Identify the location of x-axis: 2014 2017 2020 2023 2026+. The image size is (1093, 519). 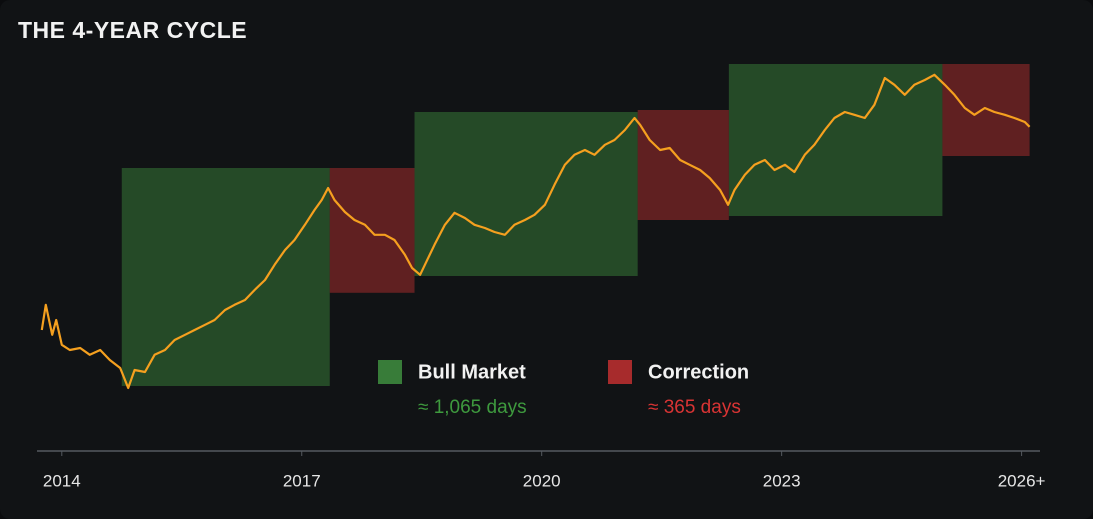
(541, 470).